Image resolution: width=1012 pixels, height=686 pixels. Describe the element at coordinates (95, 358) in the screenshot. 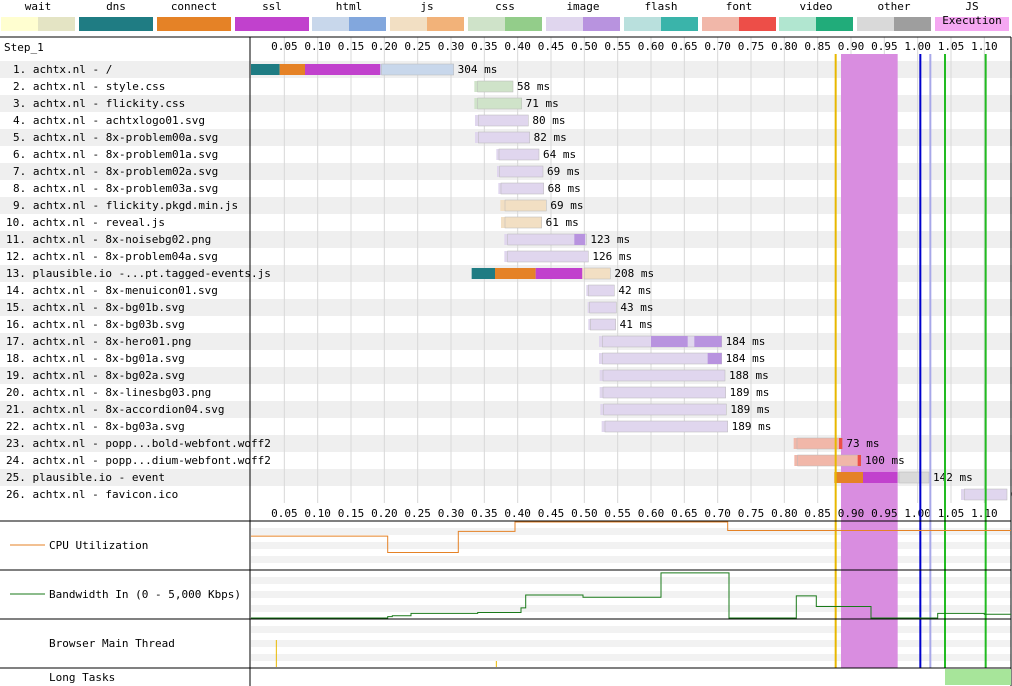

I see `request-label: 18. achtx.nl - 8x-bg01a.svg` at that location.